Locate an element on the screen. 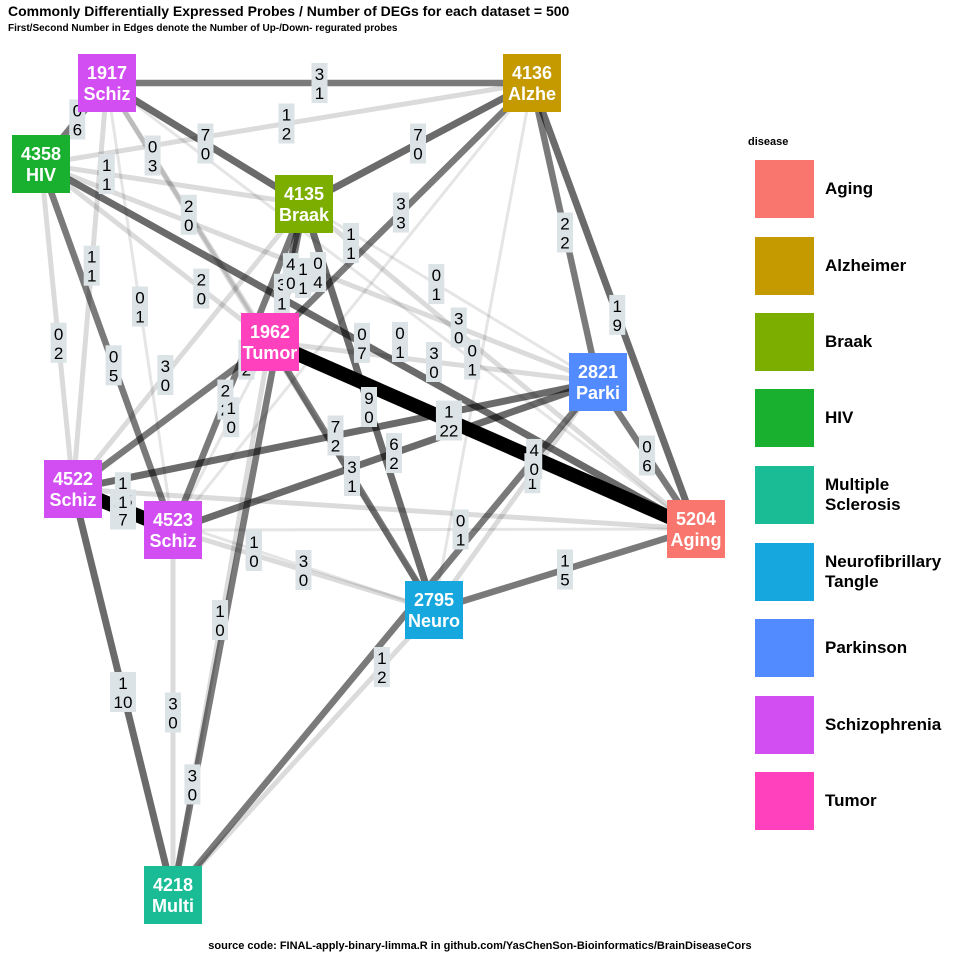 The height and width of the screenshot is (960, 960). edge-label-up: 7 is located at coordinates (205, 135).